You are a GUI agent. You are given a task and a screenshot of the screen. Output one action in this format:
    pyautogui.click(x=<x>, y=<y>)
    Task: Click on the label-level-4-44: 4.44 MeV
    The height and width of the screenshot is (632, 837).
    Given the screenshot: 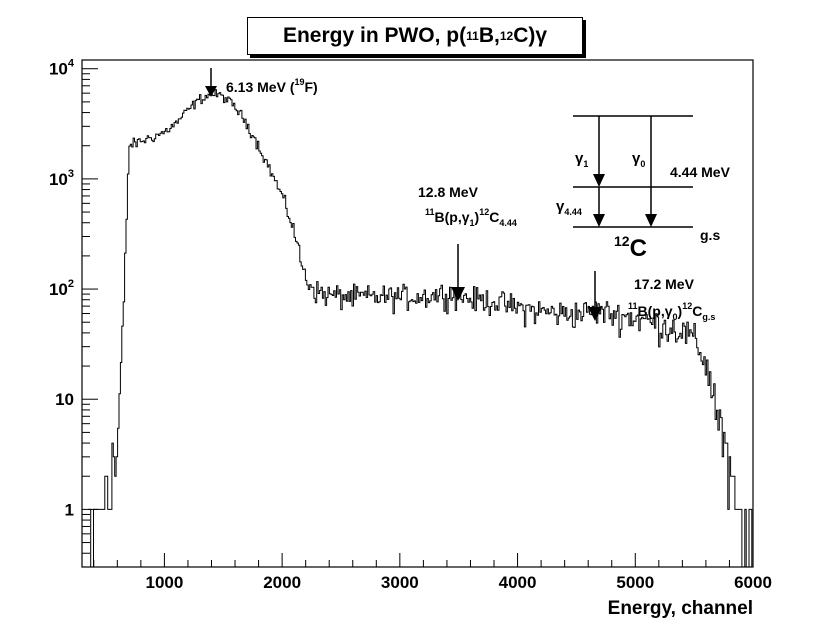 What is the action you would take?
    pyautogui.click(x=700, y=172)
    